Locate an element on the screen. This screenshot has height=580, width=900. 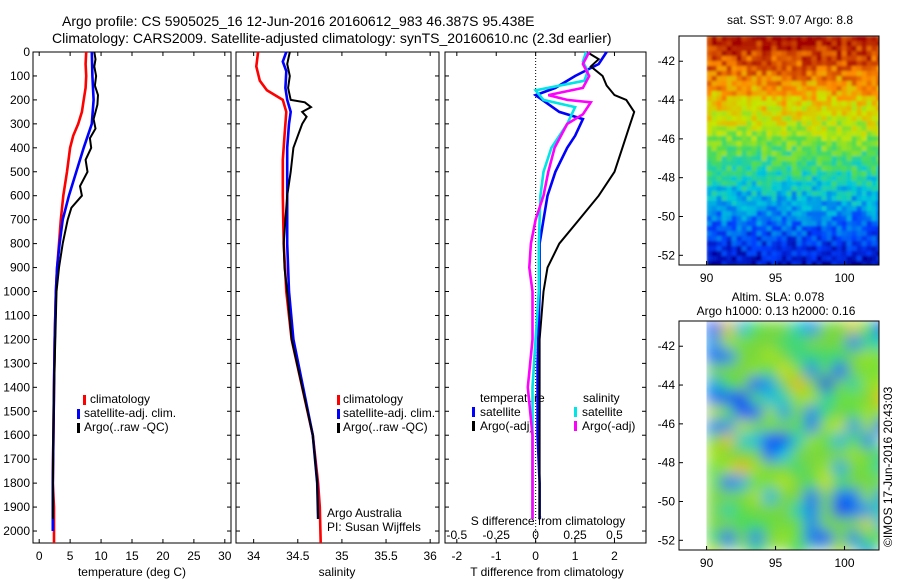
legend-label-sal-satellite: satellite is located at coordinates (602, 412).